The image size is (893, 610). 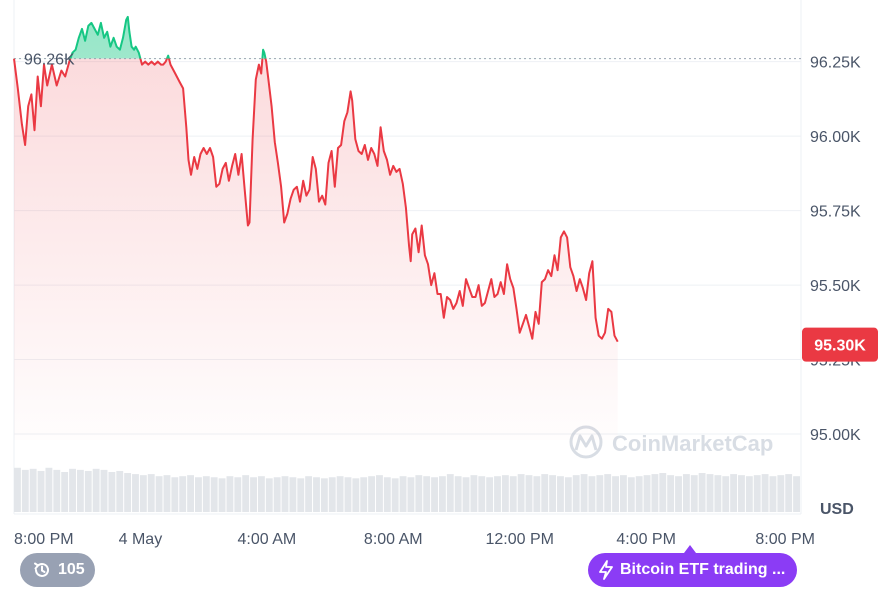 I want to click on x-tick-label: 4:00 PM, so click(x=646, y=539).